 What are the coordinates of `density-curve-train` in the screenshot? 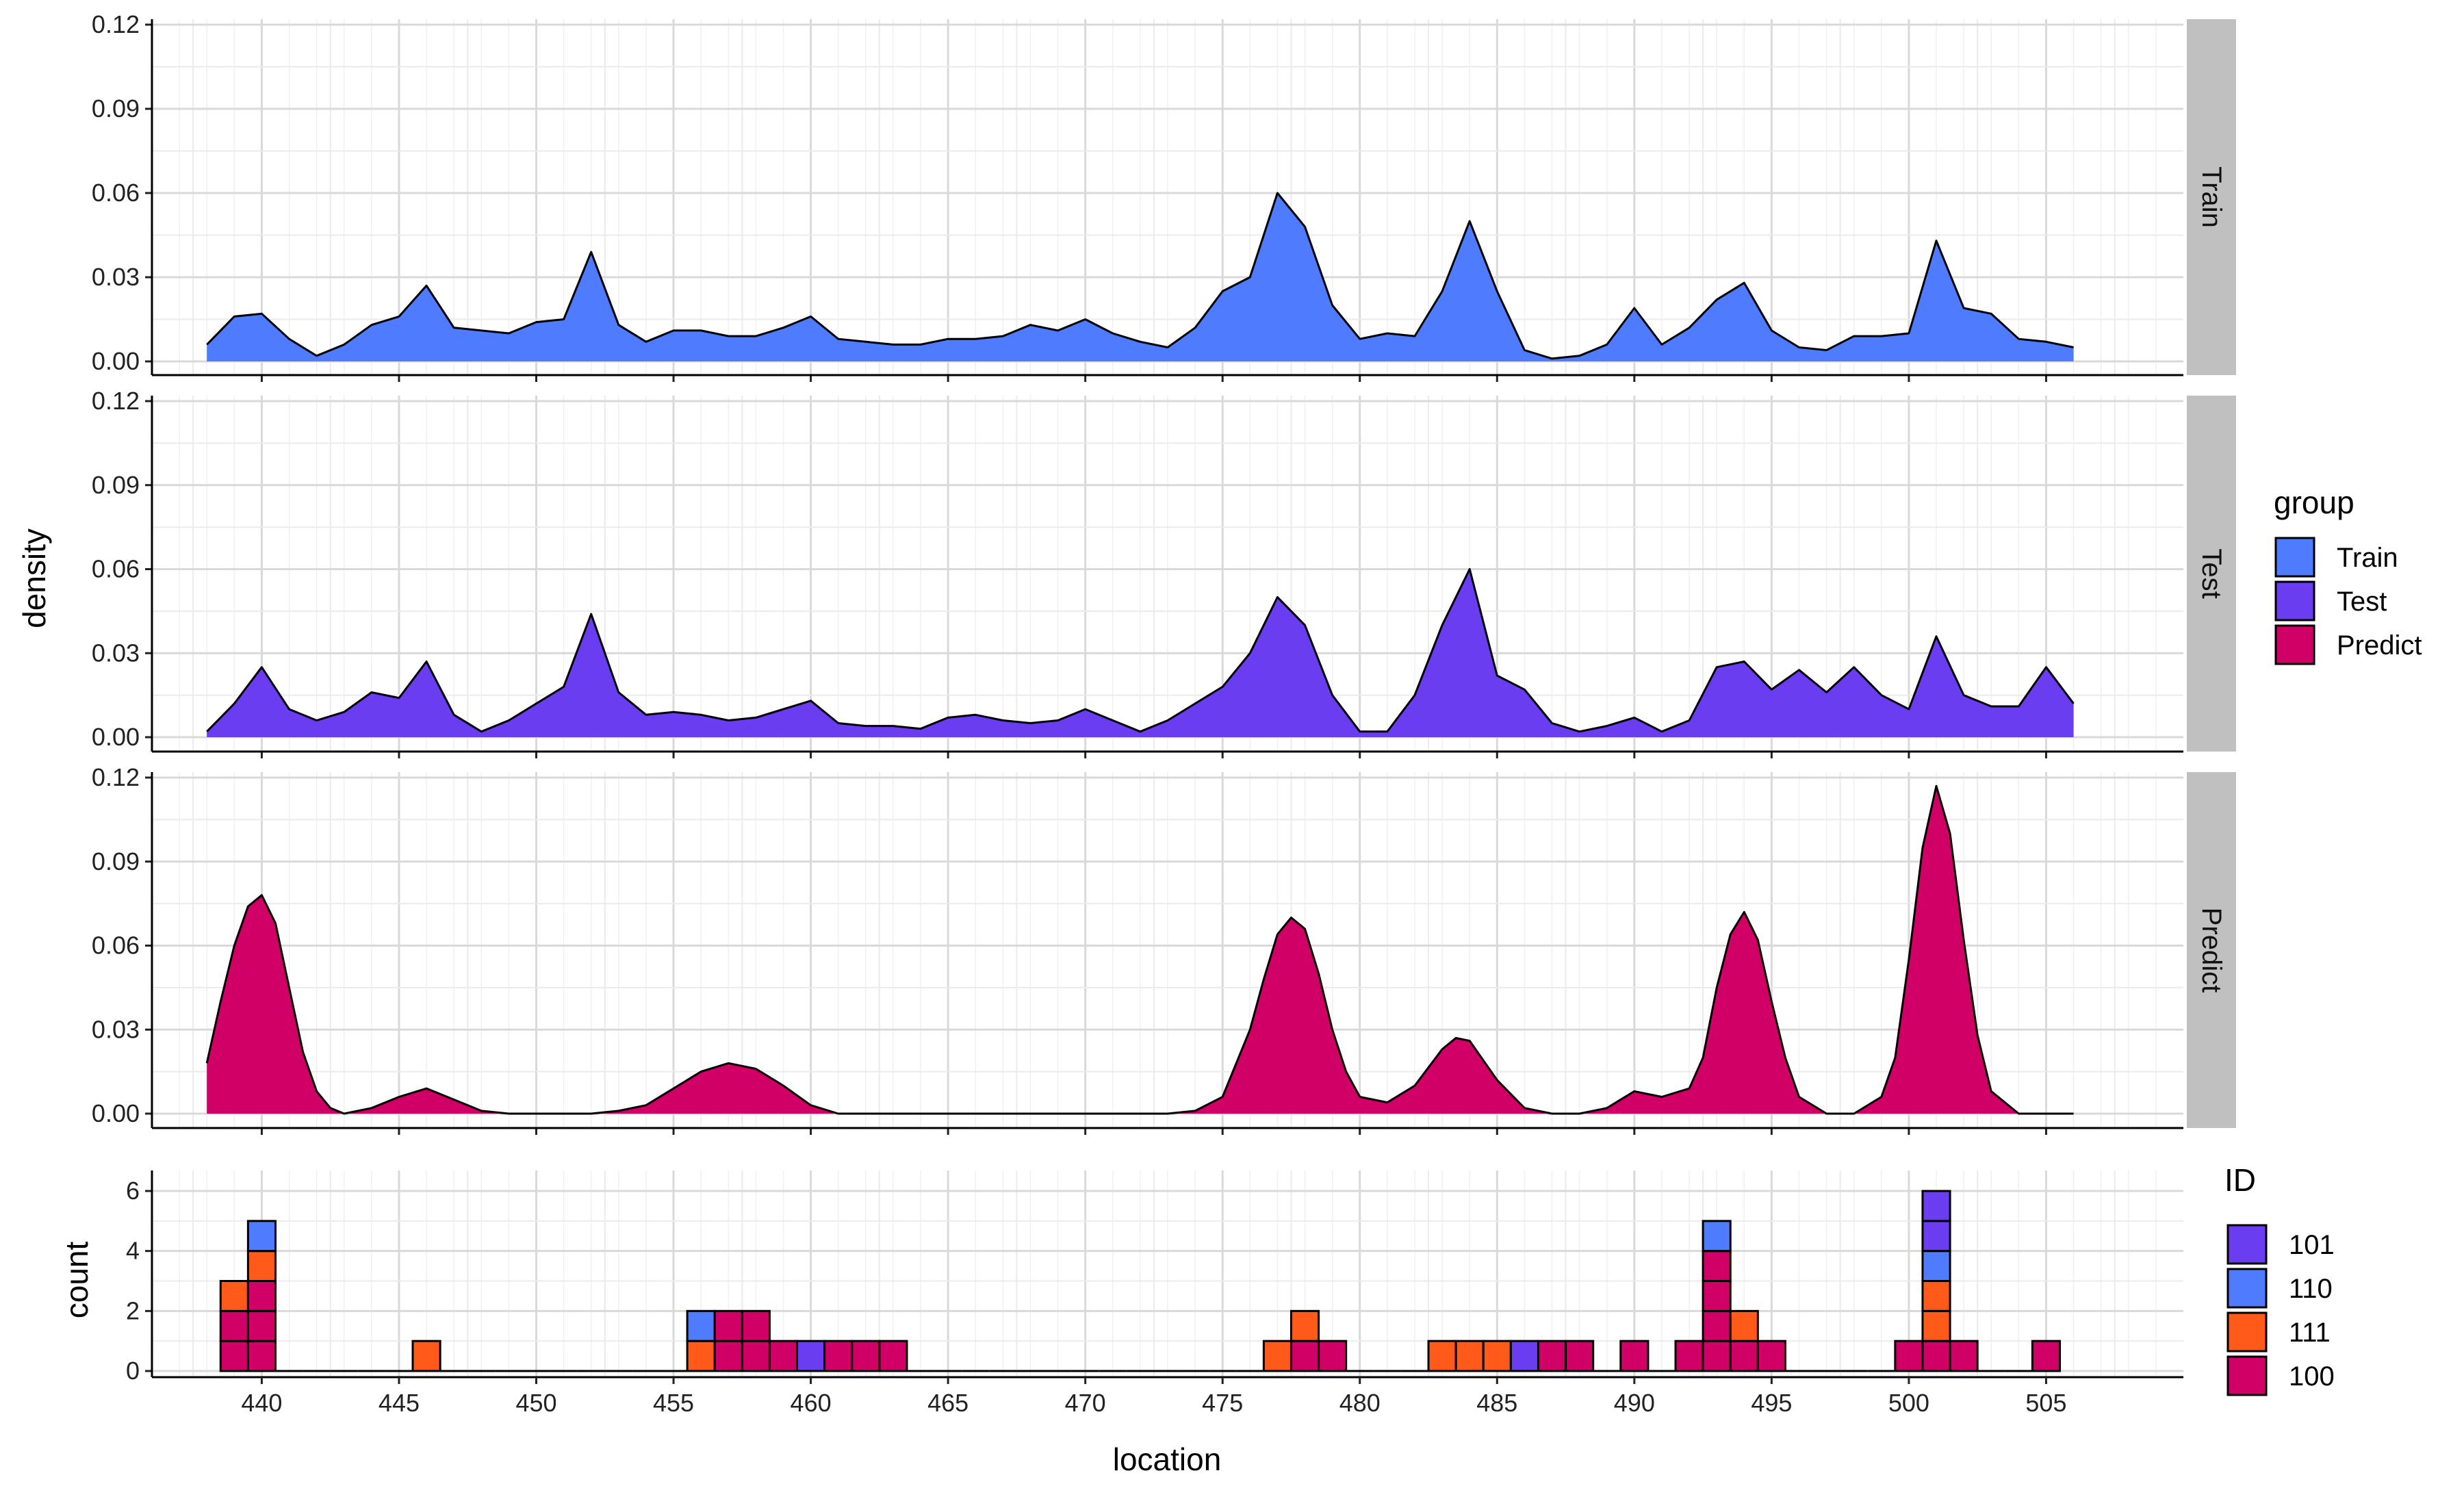 It's located at (1140, 276).